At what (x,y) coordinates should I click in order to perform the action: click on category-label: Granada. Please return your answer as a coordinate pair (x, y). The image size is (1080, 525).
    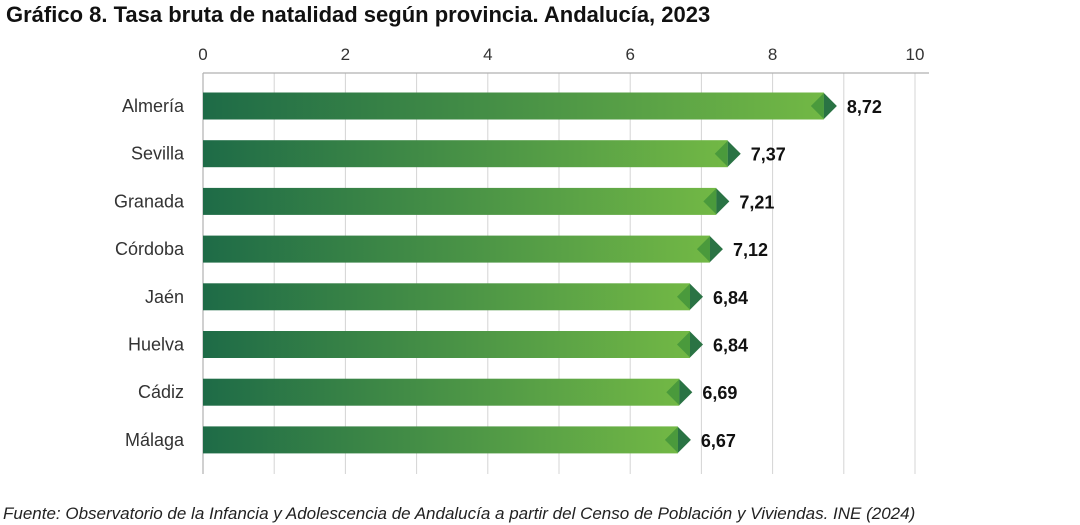
    Looking at the image, I should click on (149, 201).